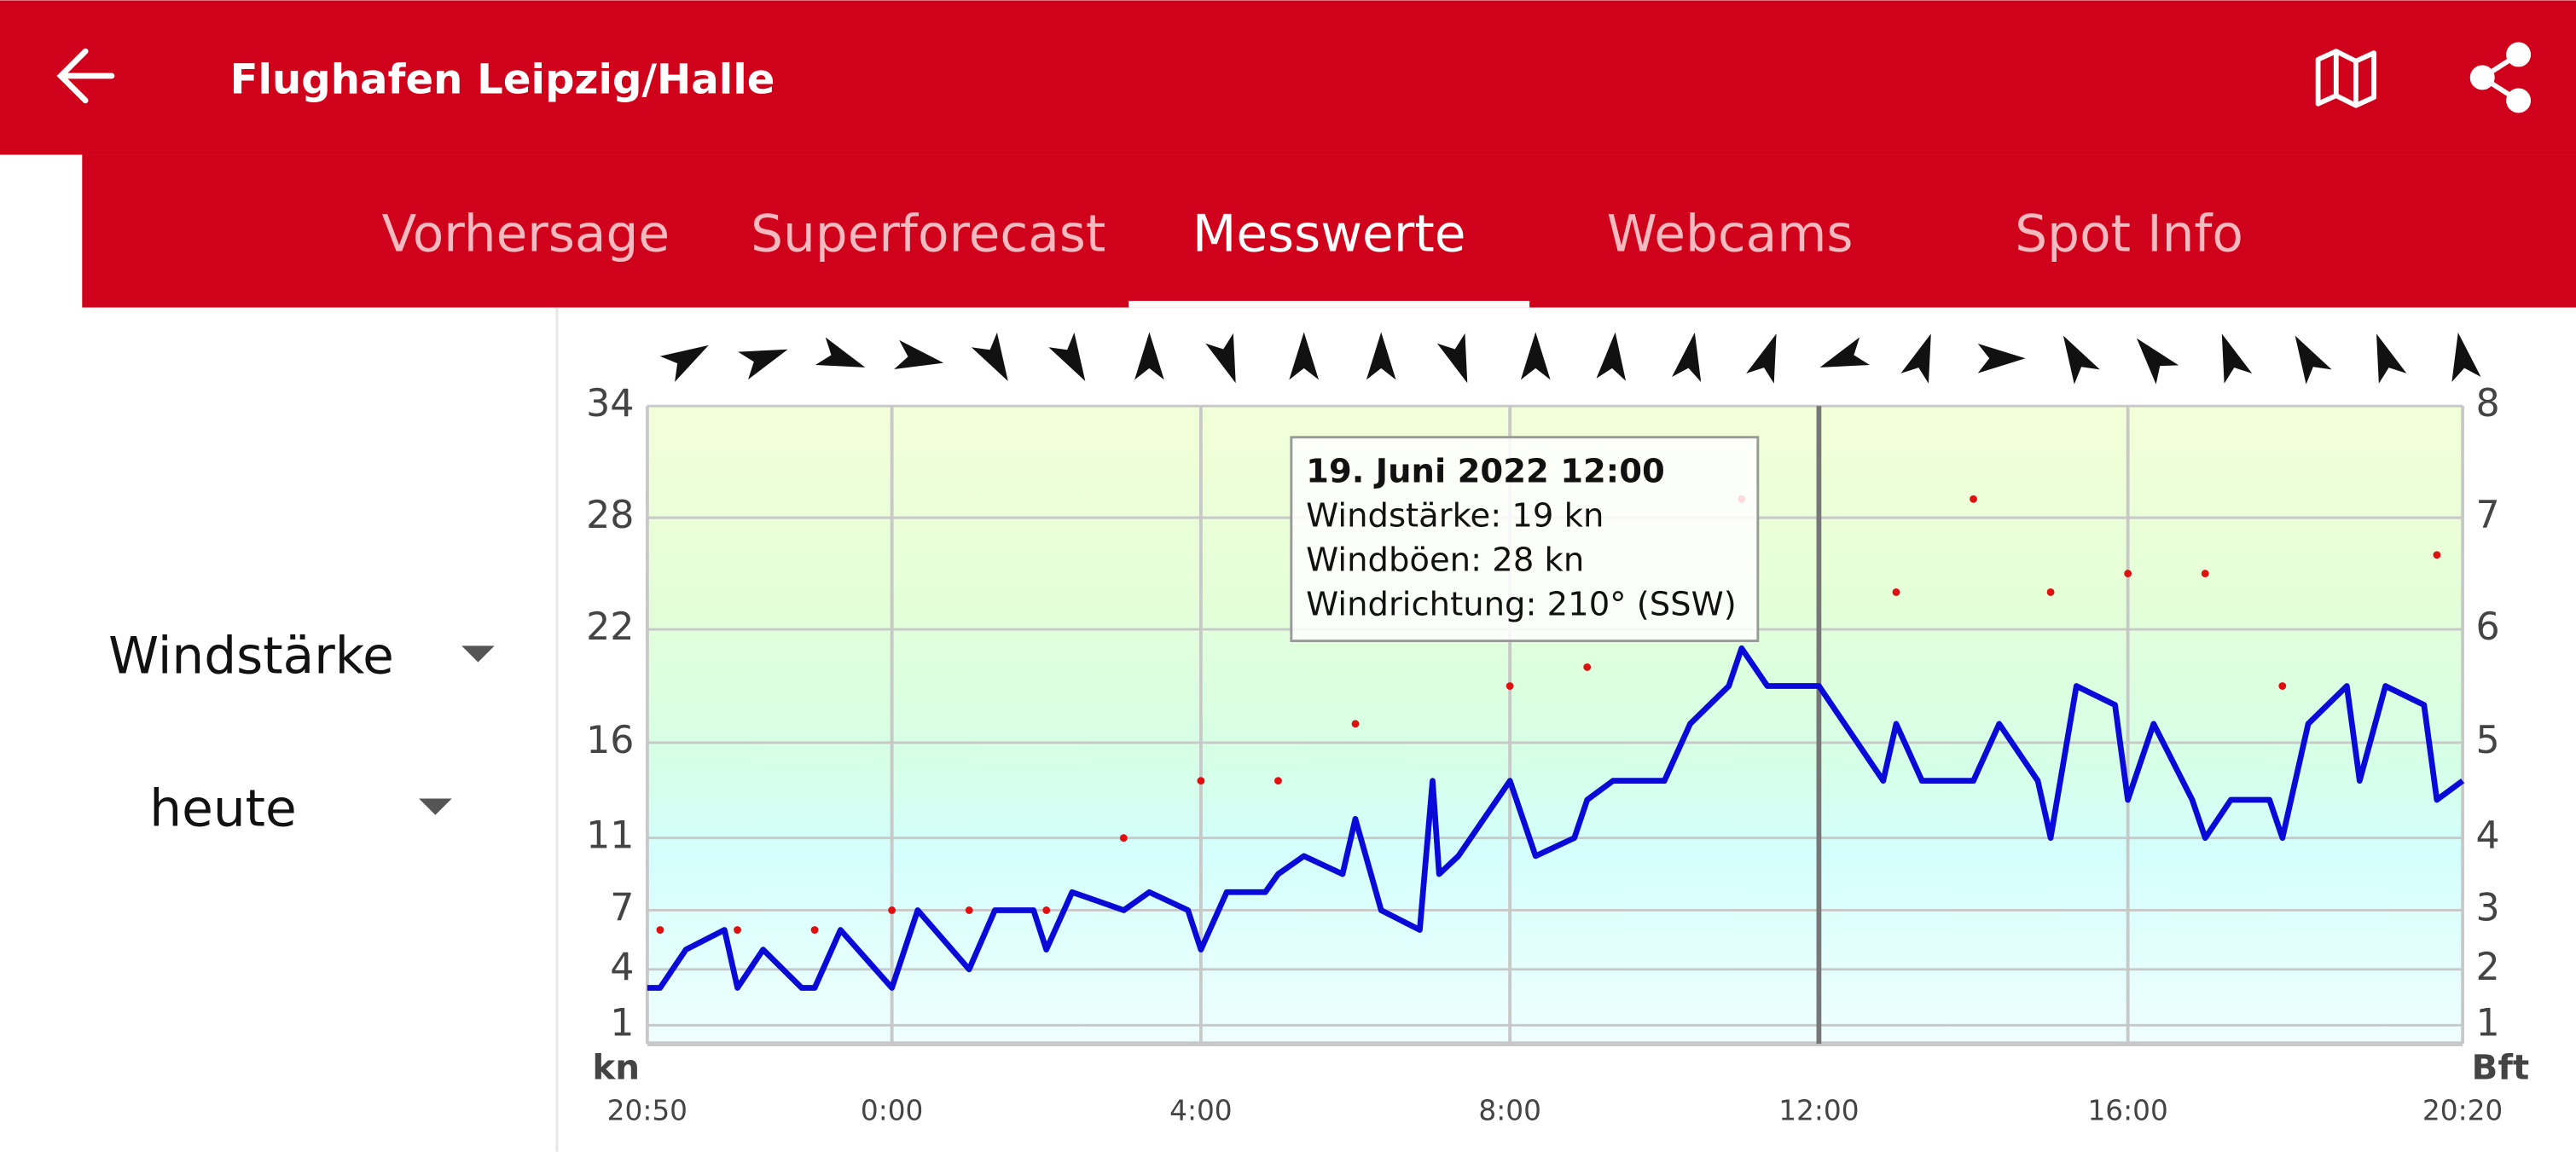  What do you see at coordinates (1818, 1110) in the screenshot?
I see `x-tick-label: 12:00` at bounding box center [1818, 1110].